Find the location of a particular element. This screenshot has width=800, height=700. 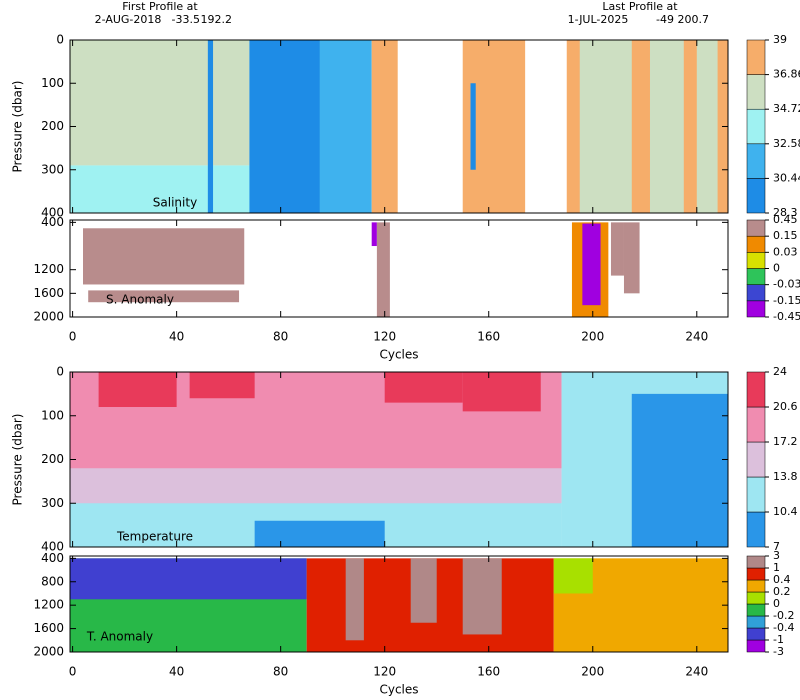

colorbar-label: 34.72 is located at coordinates (786, 108).